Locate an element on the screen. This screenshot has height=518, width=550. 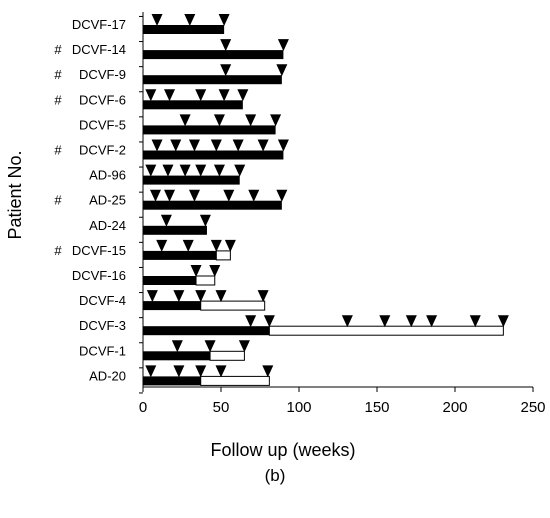
patient-label: AD-96 is located at coordinates (107, 175).